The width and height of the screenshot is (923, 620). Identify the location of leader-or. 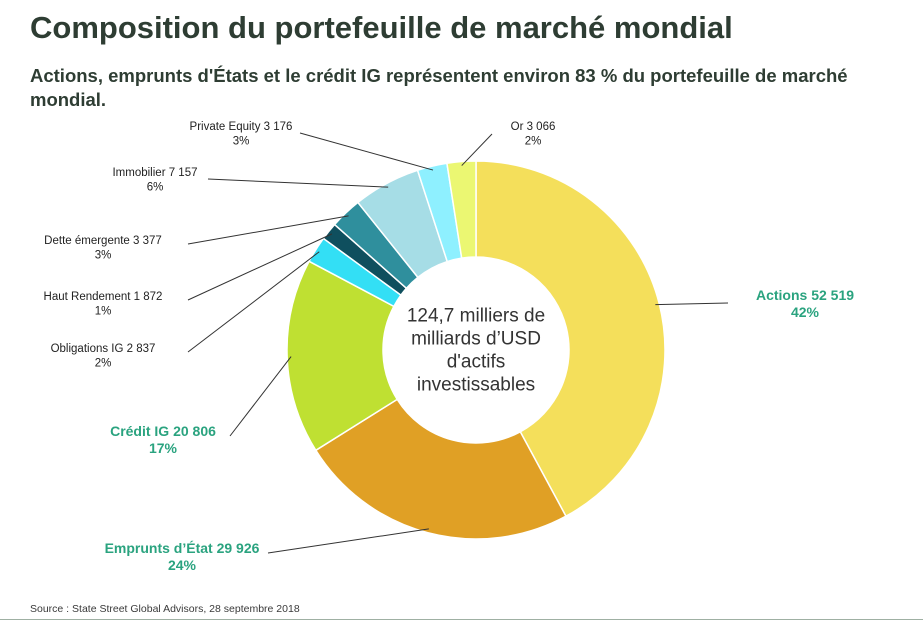
(477, 149).